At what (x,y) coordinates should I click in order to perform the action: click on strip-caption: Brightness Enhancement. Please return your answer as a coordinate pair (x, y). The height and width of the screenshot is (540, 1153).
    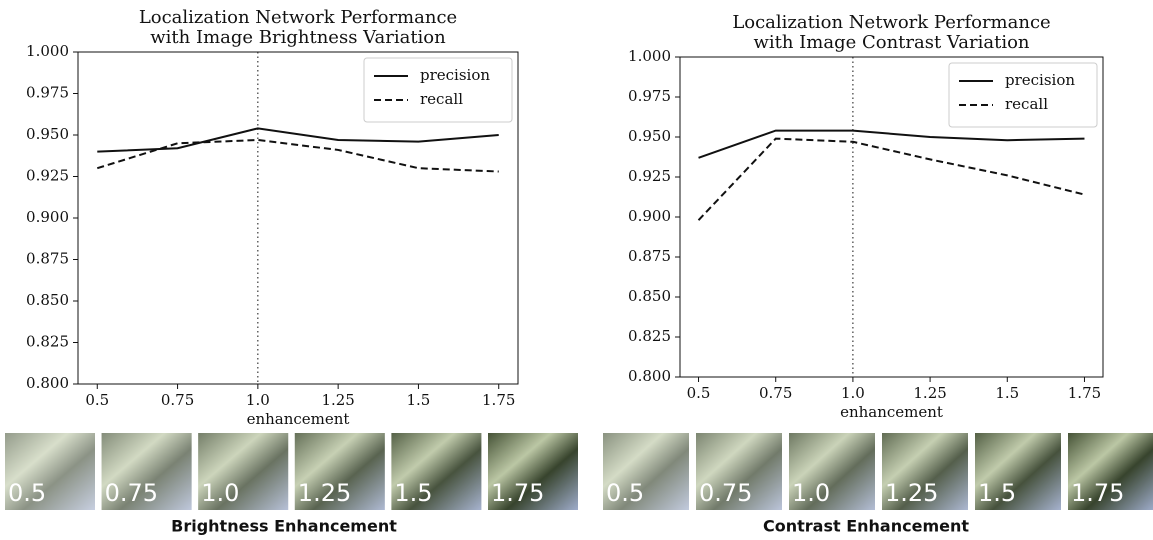
    Looking at the image, I should click on (284, 526).